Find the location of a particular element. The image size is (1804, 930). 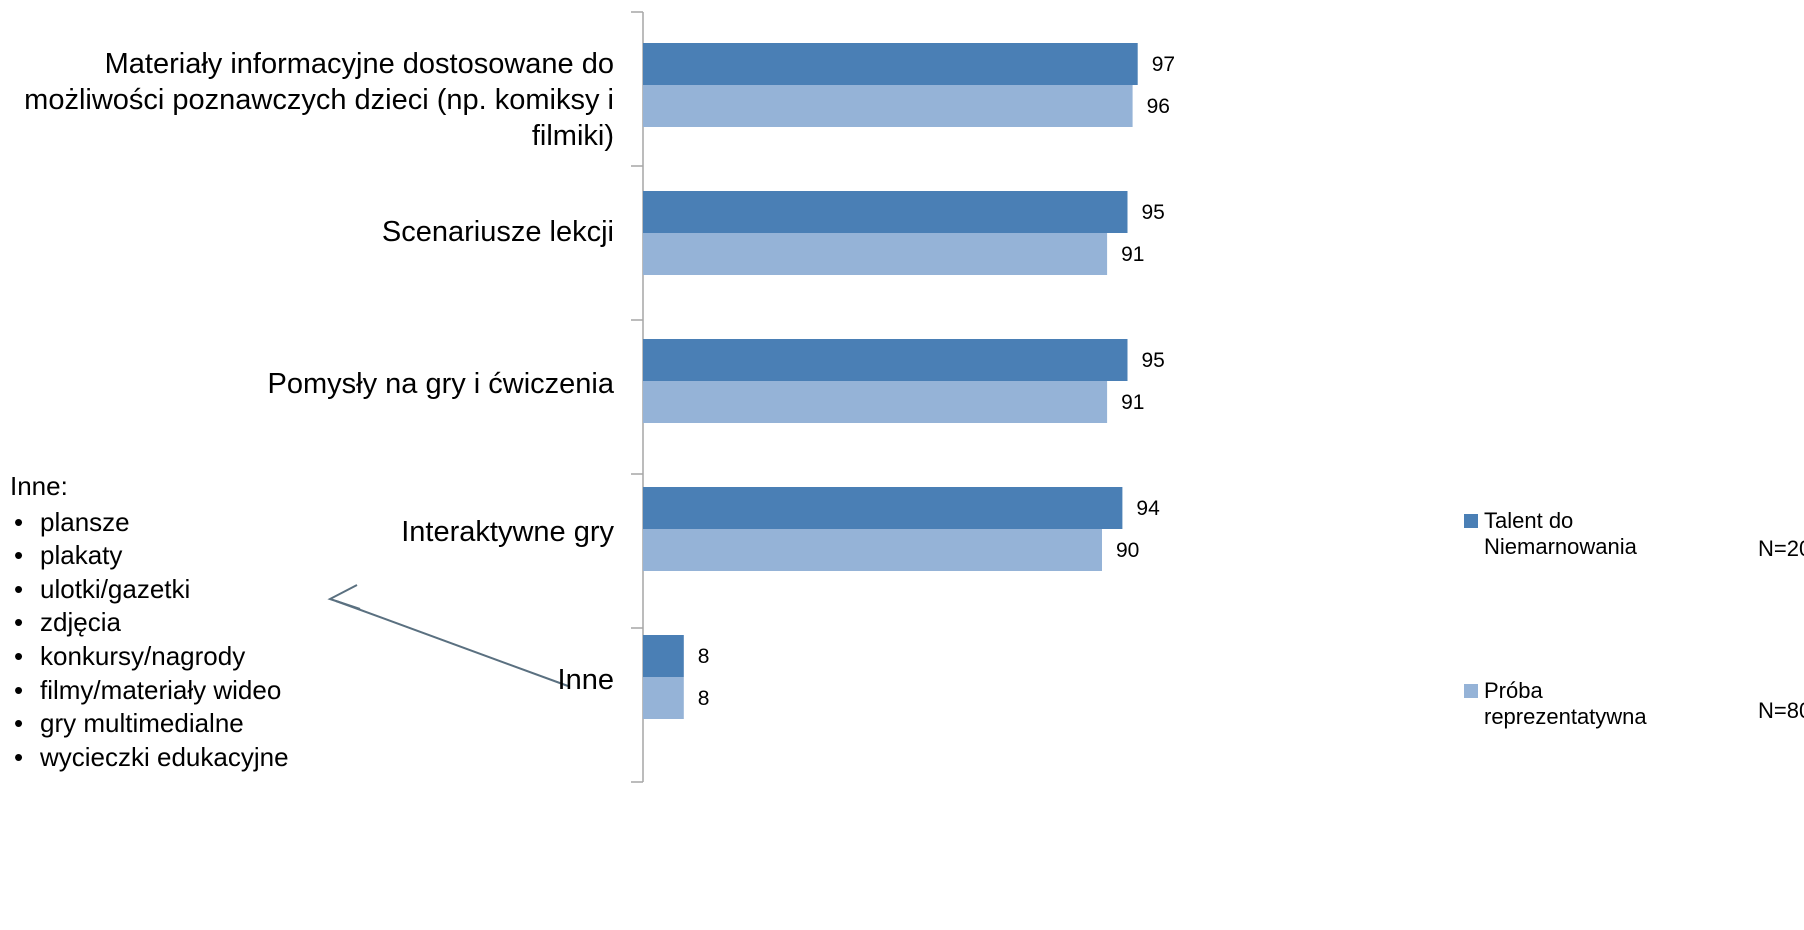

category-label: Inne is located at coordinates (585, 680).